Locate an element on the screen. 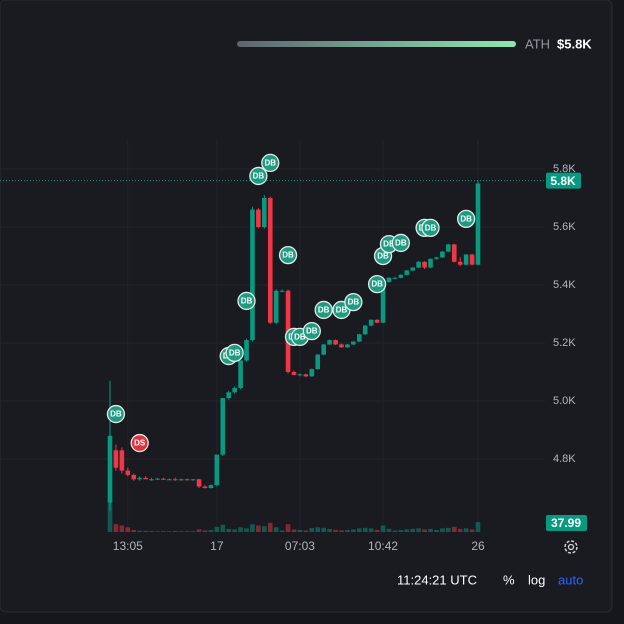  ath-label: ATH is located at coordinates (537, 43).